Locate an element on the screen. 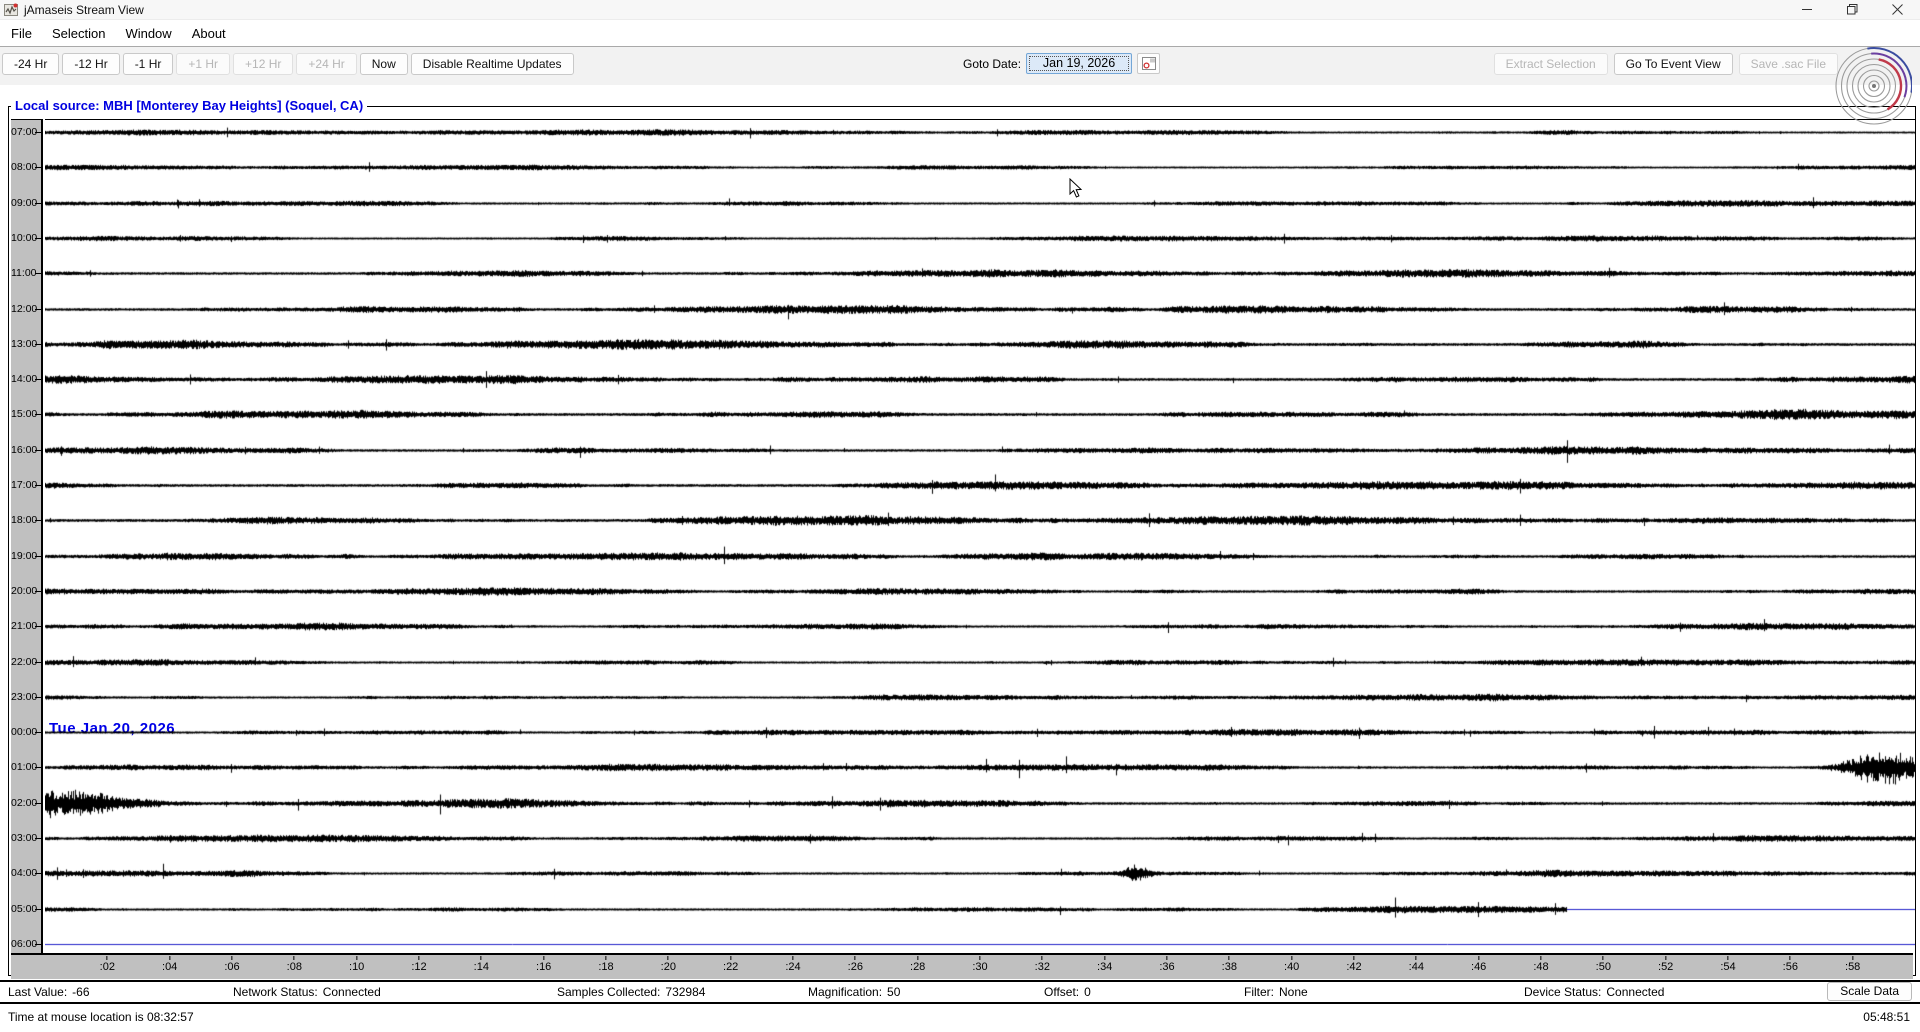 The height and width of the screenshot is (1032, 1920). x-axis-tick: :20 is located at coordinates (668, 964).